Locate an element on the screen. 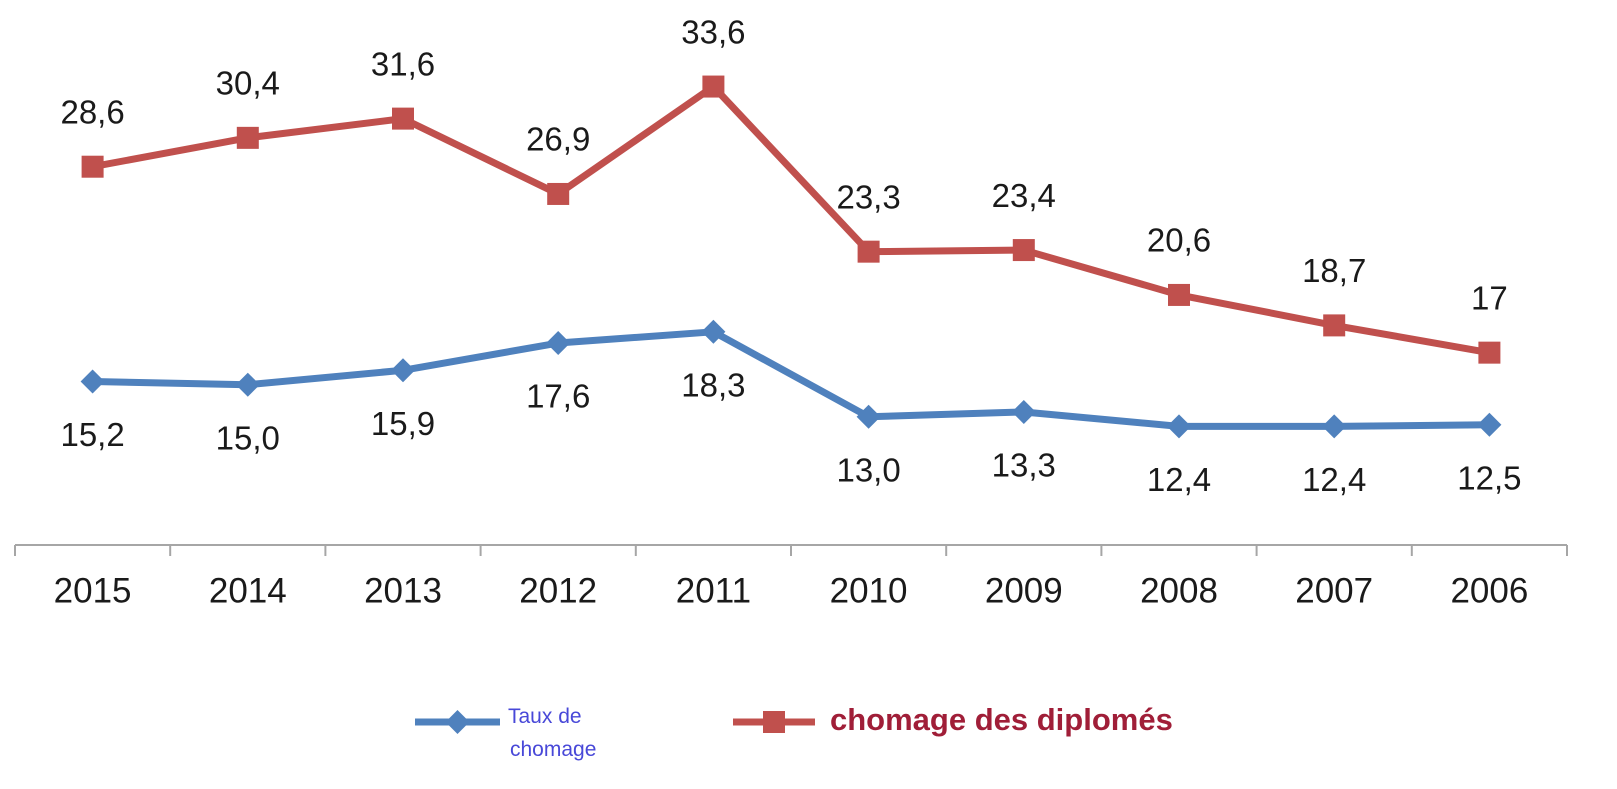  x-tick-label: 2008 is located at coordinates (1179, 590).